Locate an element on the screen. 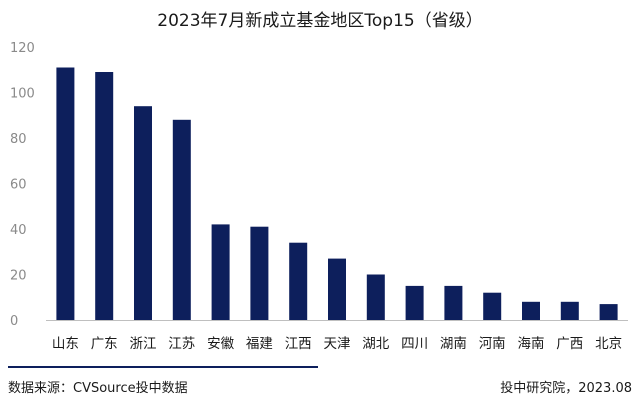 The width and height of the screenshot is (640, 416). x-tick-label: 天津 is located at coordinates (337, 344).